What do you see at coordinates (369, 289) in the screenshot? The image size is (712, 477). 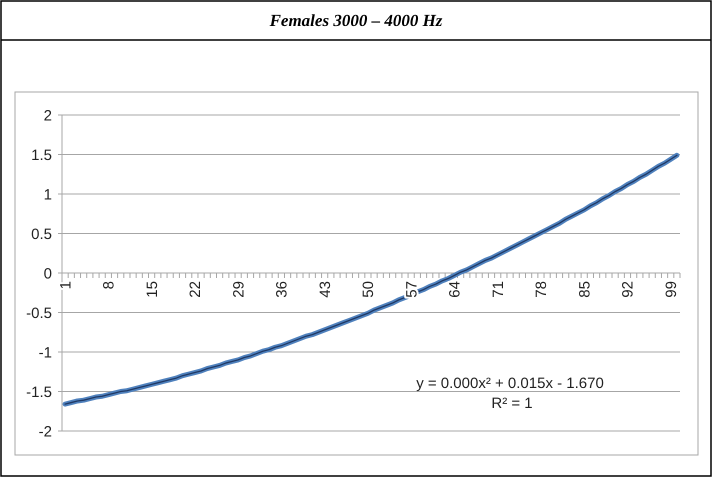 I see `x-tick-label: 50` at bounding box center [369, 289].